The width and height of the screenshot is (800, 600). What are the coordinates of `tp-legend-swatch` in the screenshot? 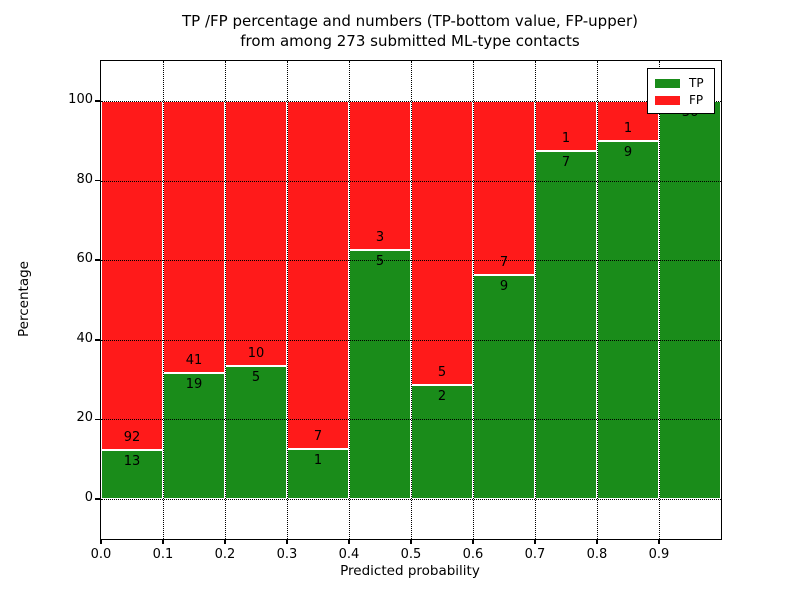 It's located at (667, 83).